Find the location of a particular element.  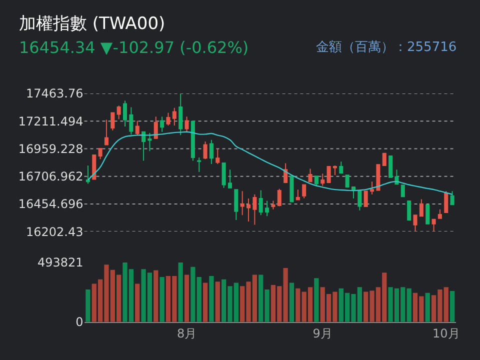

line-series is located at coordinates (270, 163).